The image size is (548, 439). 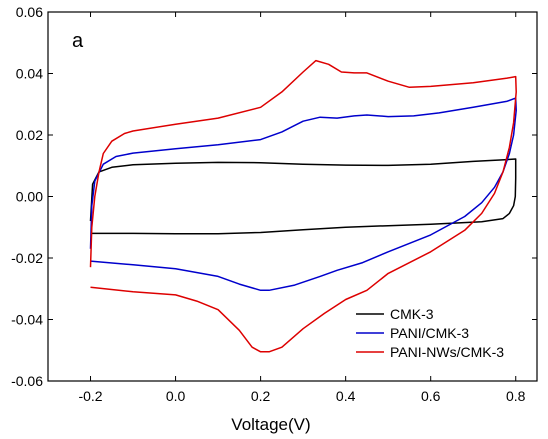 What do you see at coordinates (78, 41) in the screenshot?
I see `panel-label: a` at bounding box center [78, 41].